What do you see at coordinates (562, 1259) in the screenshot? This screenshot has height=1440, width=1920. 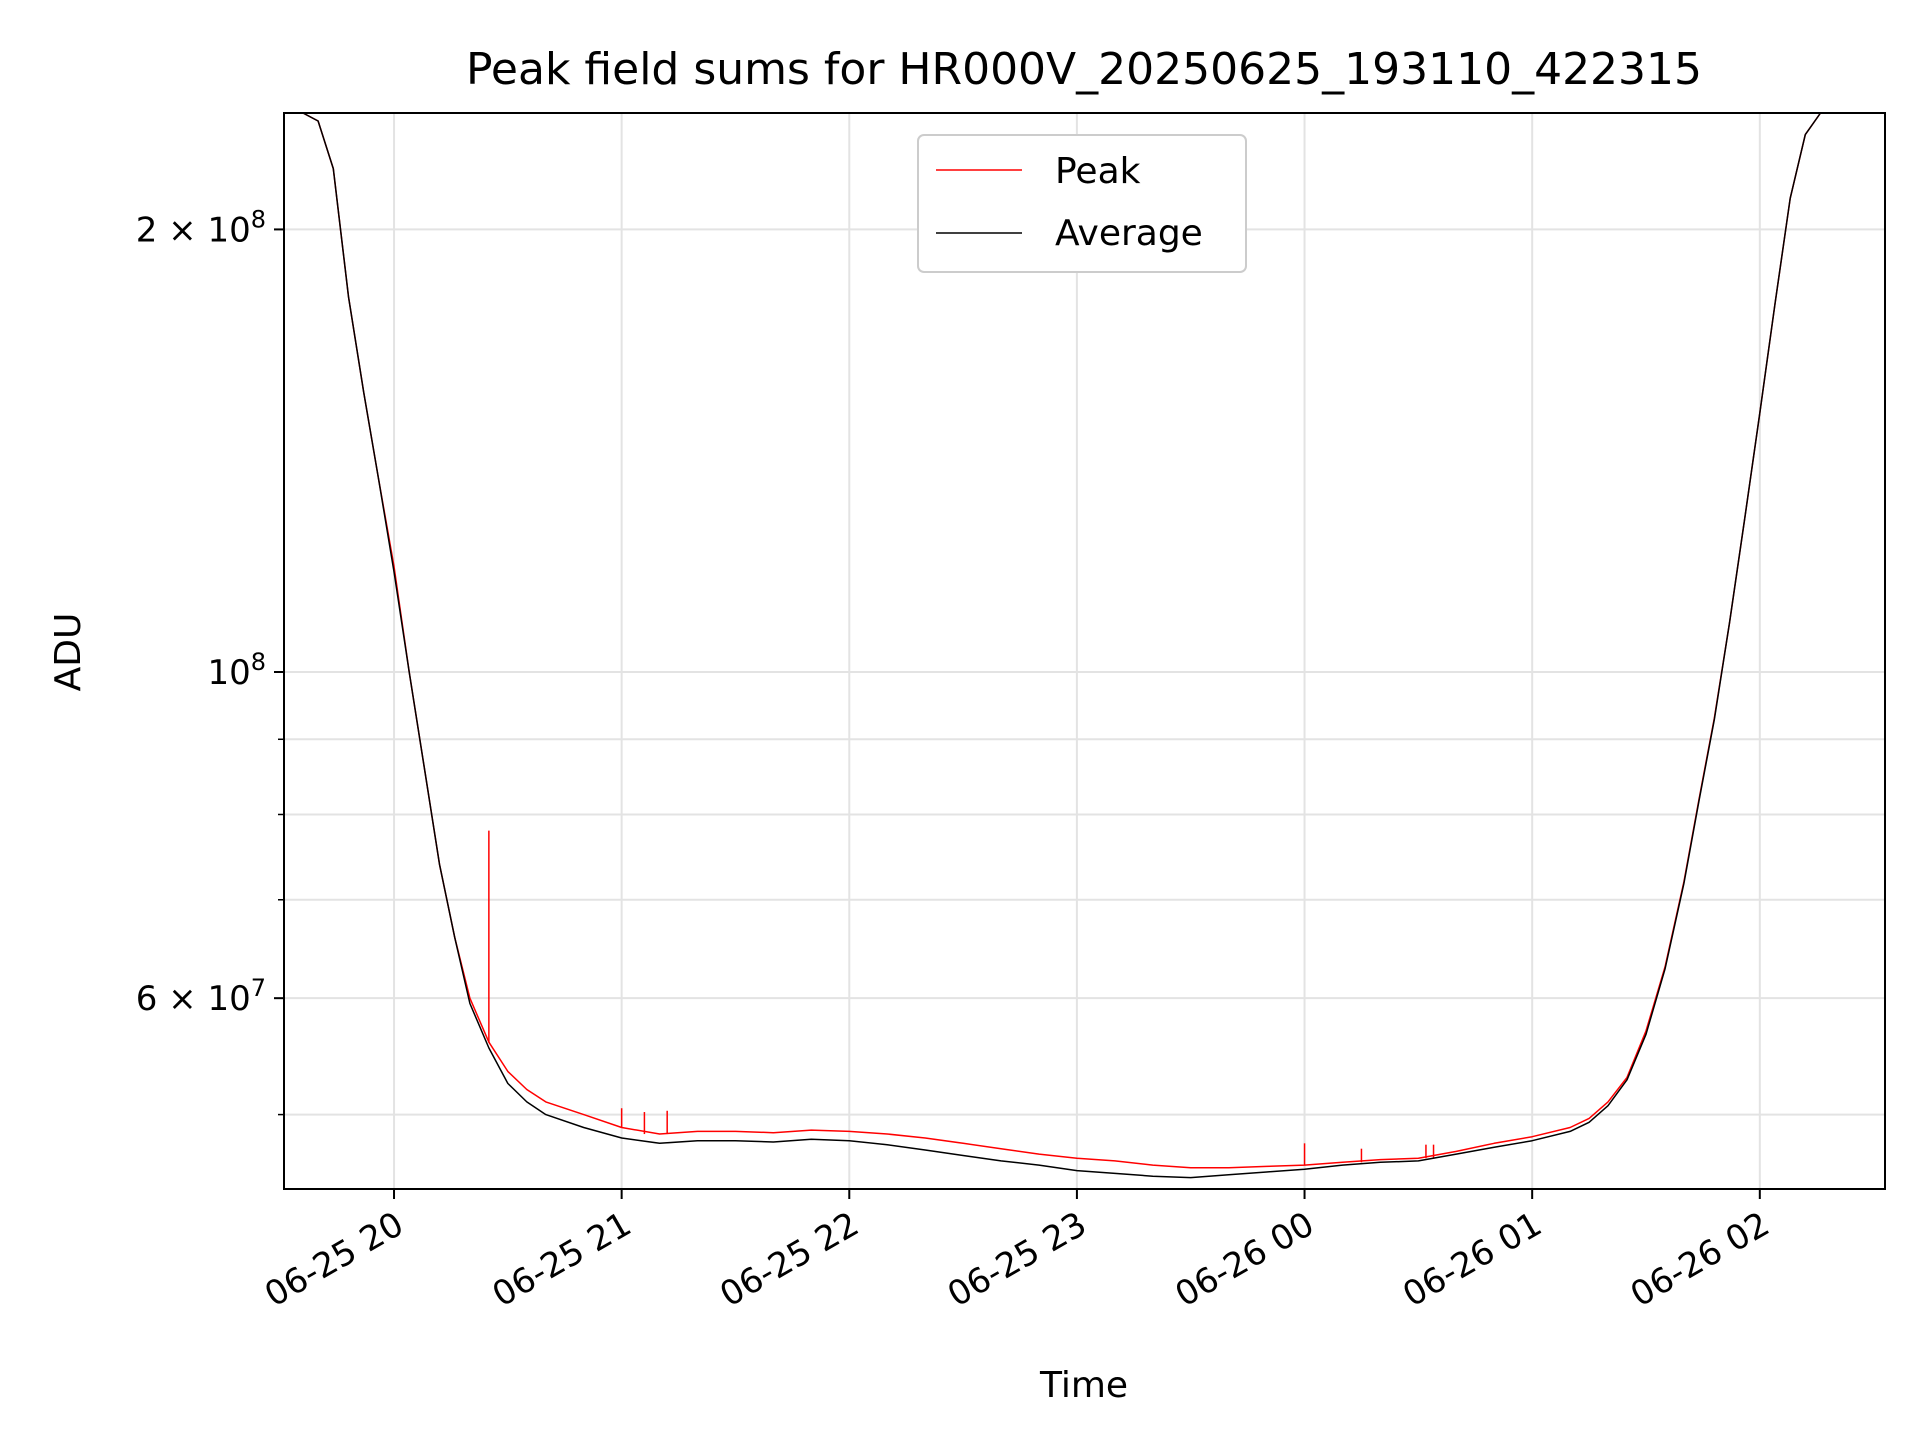 I see `x-tick-label: 06-25 21` at bounding box center [562, 1259].